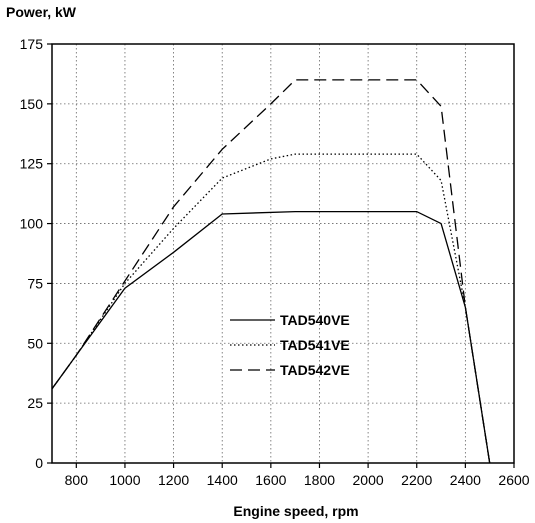 Image resolution: width=535 pixels, height=523 pixels. I want to click on x-tick-label: 800, so click(77, 480).